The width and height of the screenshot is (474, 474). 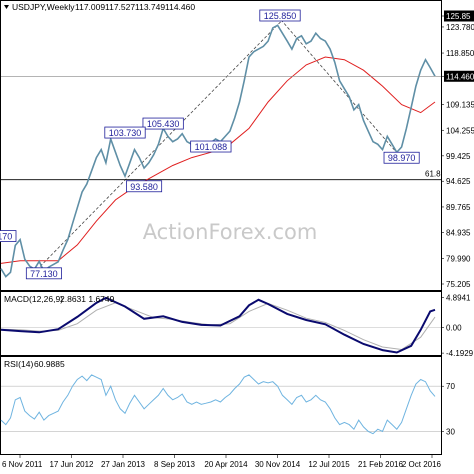 I want to click on rsi-tick-label: 30, so click(x=450, y=431).